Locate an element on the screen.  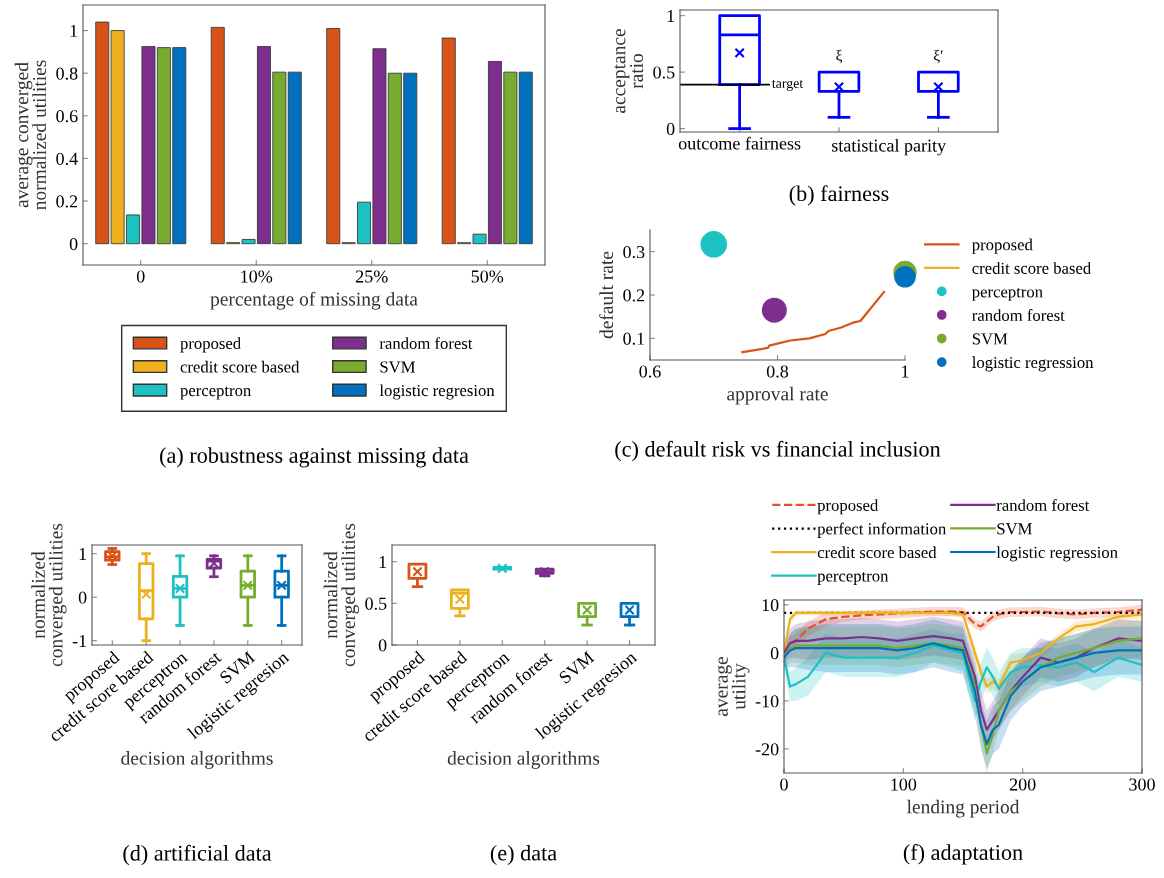
y-tick-label: 0.4 is located at coordinates (67, 158).